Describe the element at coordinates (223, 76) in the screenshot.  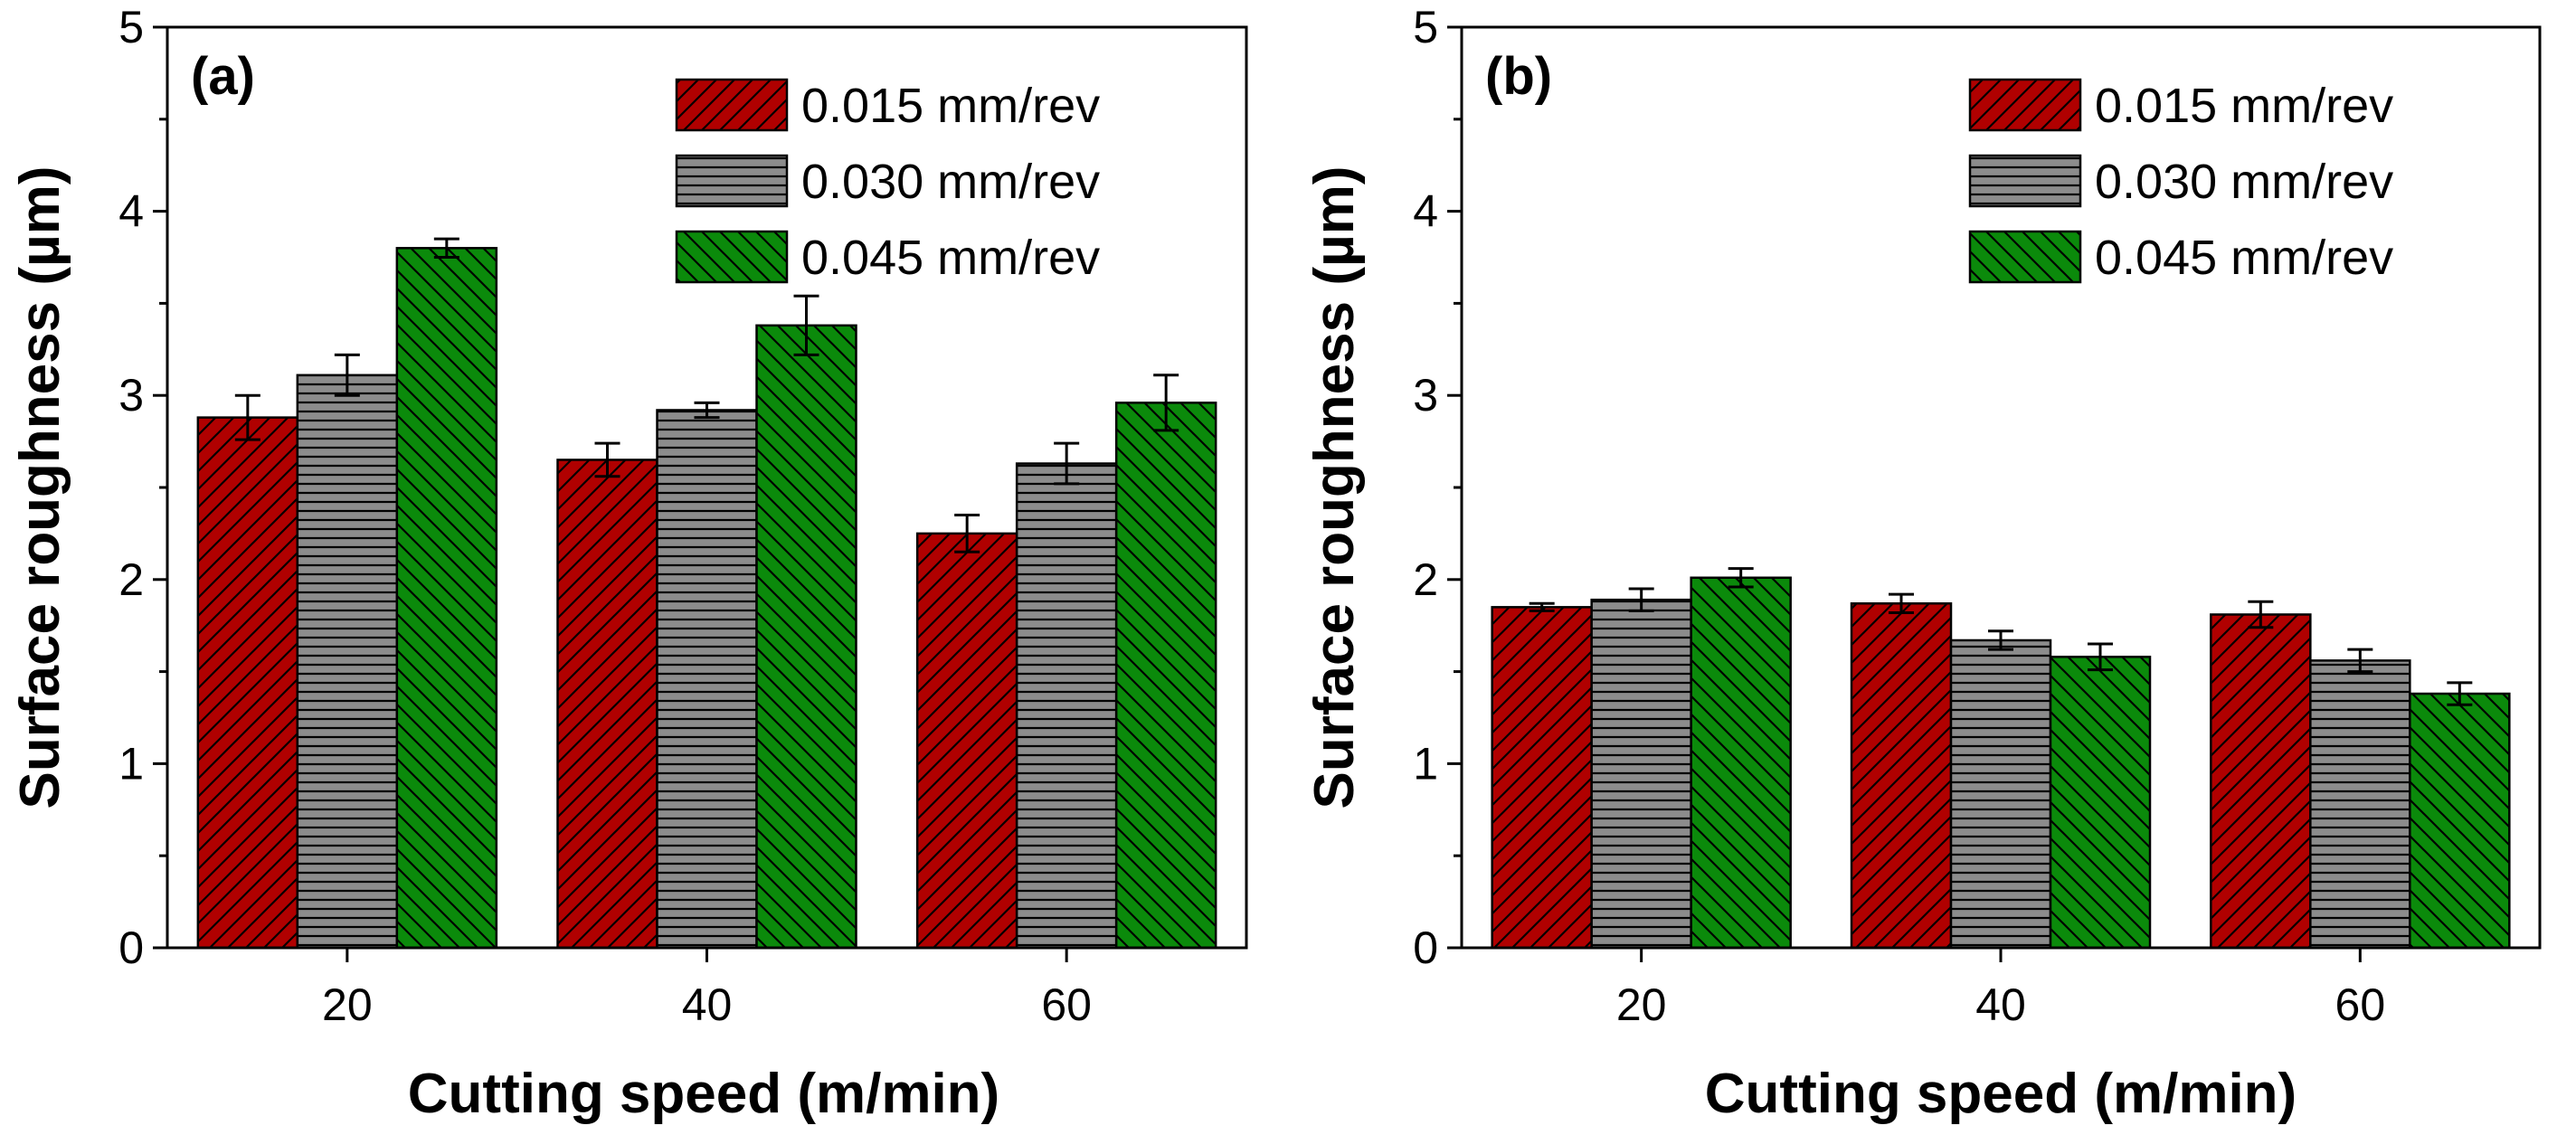
I see `panel-label: (a)` at that location.